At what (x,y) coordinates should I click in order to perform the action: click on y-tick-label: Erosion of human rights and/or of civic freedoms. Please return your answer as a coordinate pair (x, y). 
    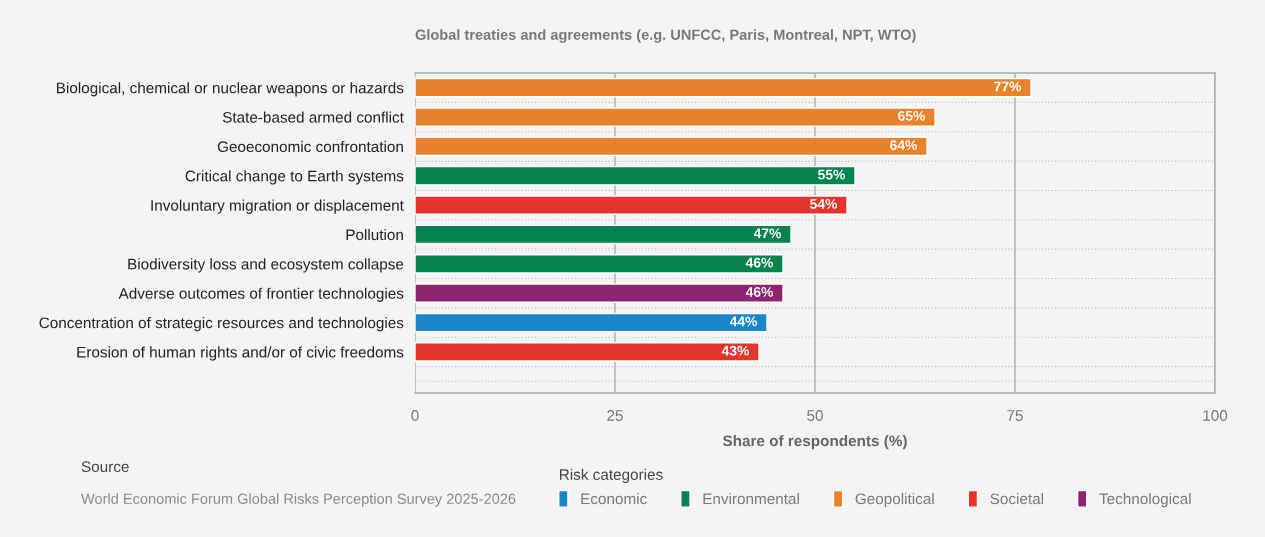
    Looking at the image, I should click on (240, 353).